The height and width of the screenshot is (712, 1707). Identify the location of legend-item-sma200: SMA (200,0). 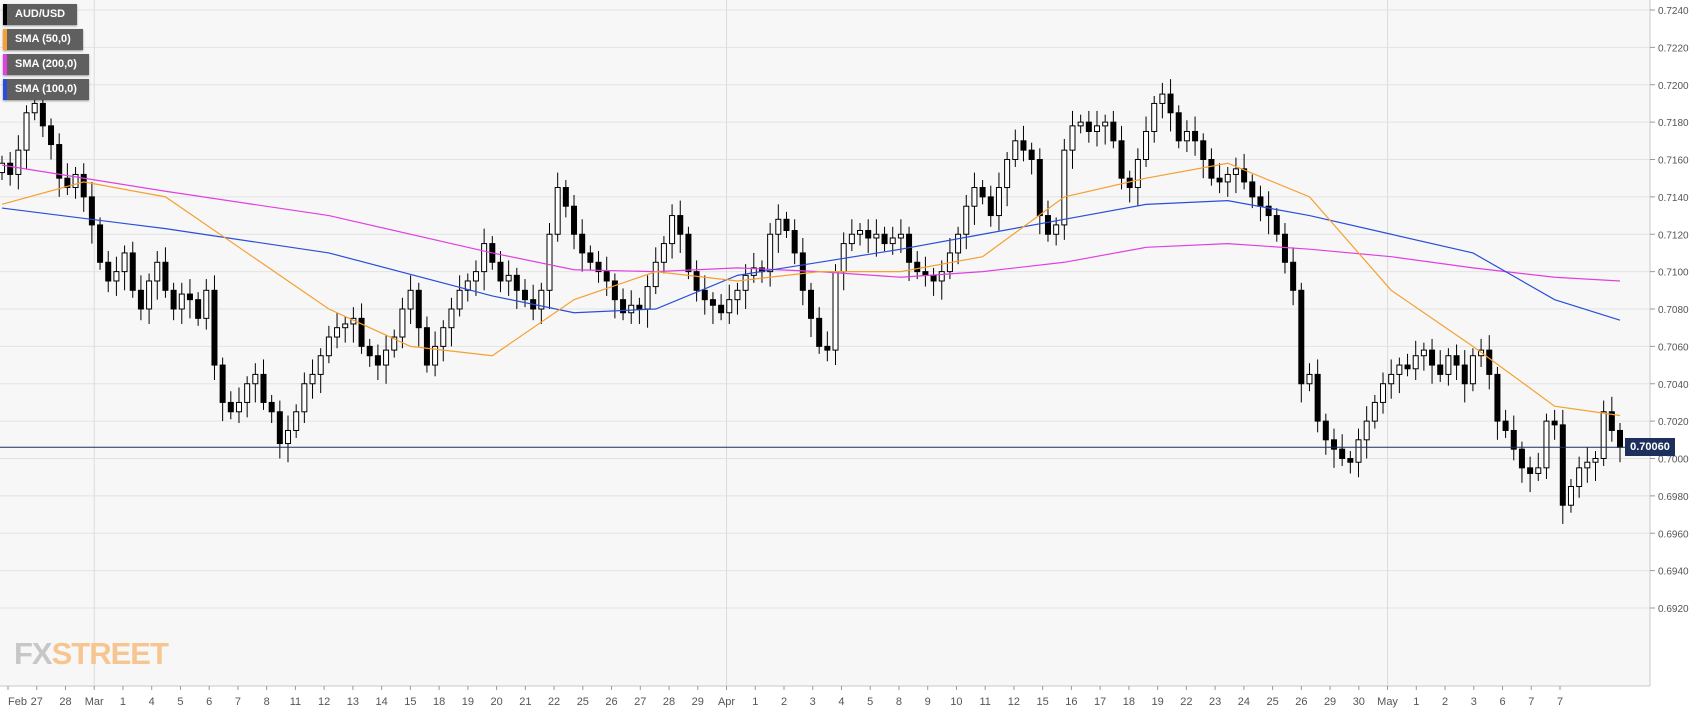
(46, 64).